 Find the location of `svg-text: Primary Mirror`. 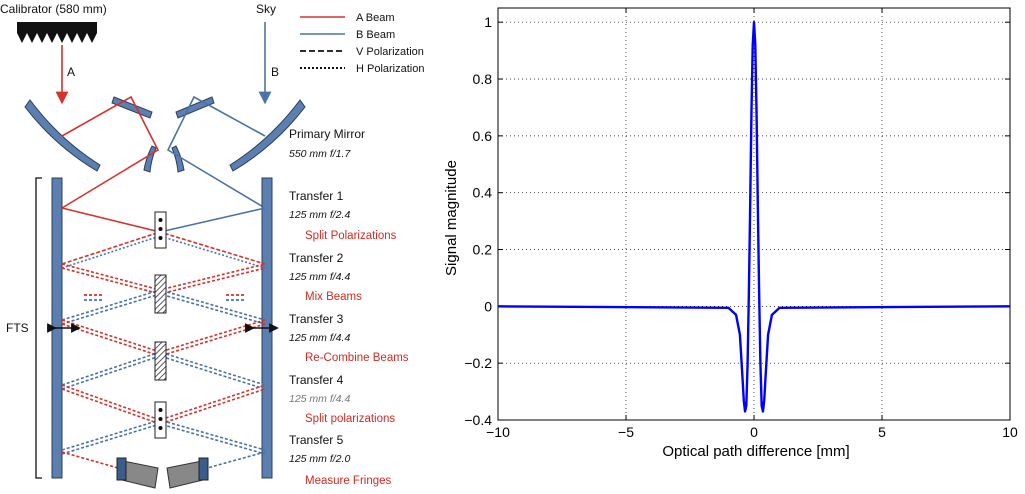

svg-text: Primary Mirror is located at coordinates (327, 134).